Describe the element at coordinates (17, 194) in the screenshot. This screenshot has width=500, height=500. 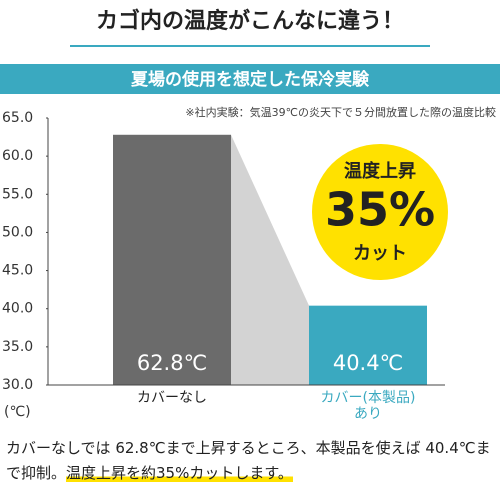
I see `y-tick-label: 55.0` at that location.